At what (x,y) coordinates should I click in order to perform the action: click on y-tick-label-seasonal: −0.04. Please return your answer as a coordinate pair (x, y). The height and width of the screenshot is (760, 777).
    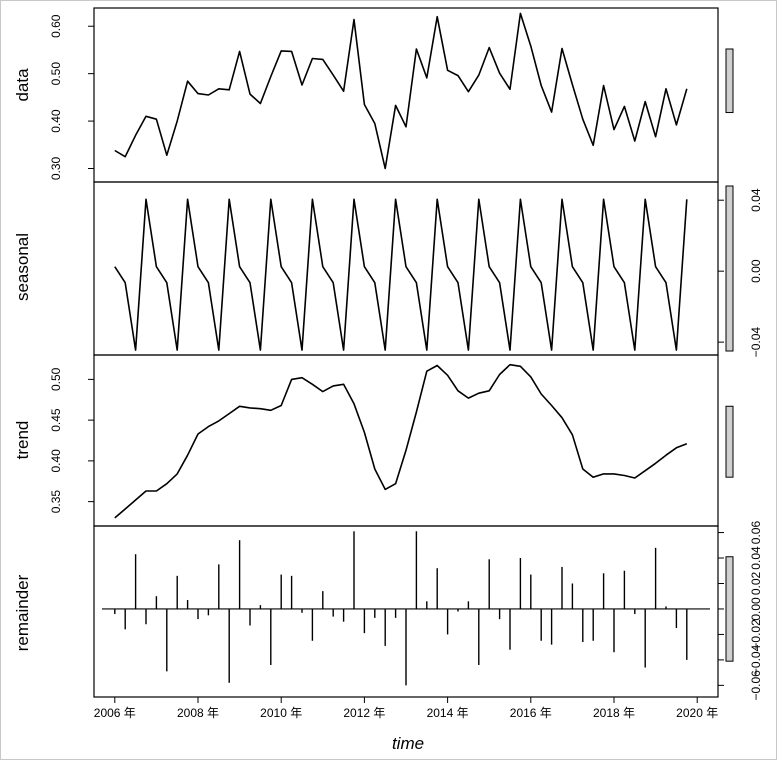
    Looking at the image, I should click on (756, 342).